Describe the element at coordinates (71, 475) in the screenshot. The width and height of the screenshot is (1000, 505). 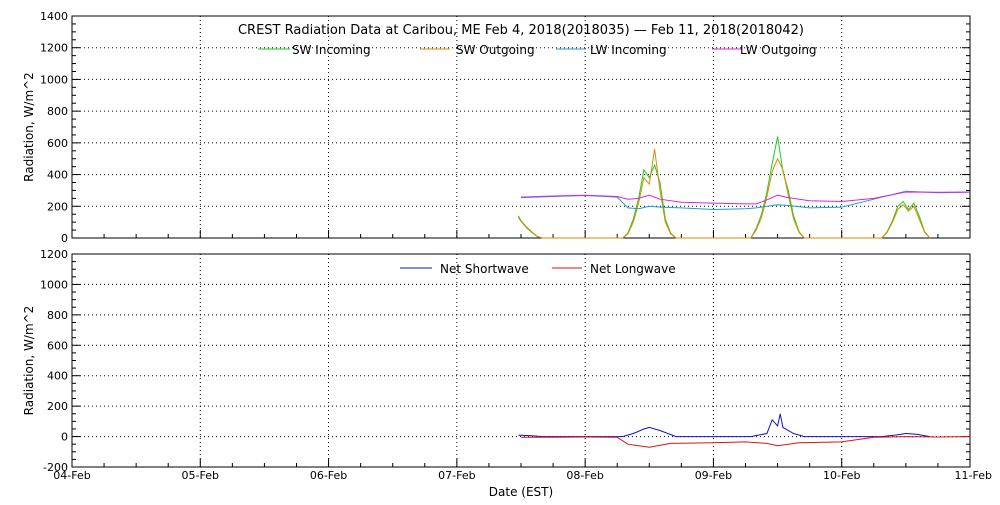
I see `x-tick-label: 04-Feb` at that location.